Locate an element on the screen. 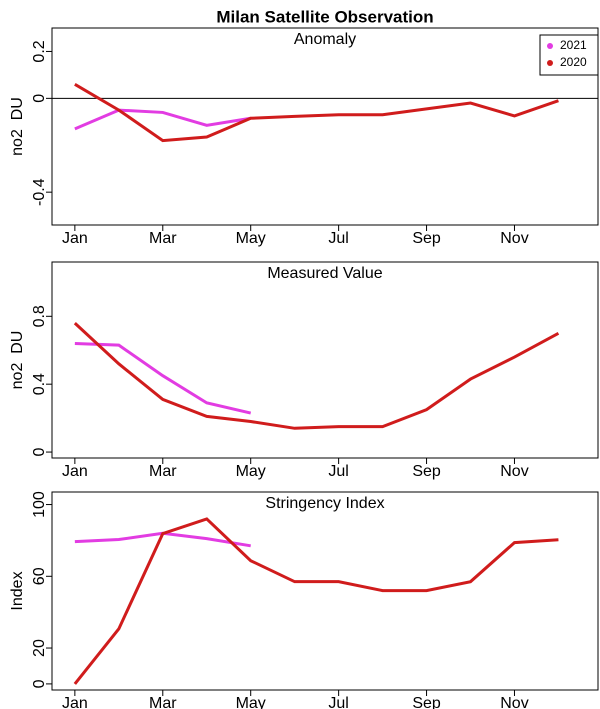  y-tick-label: 100 is located at coordinates (39, 504).